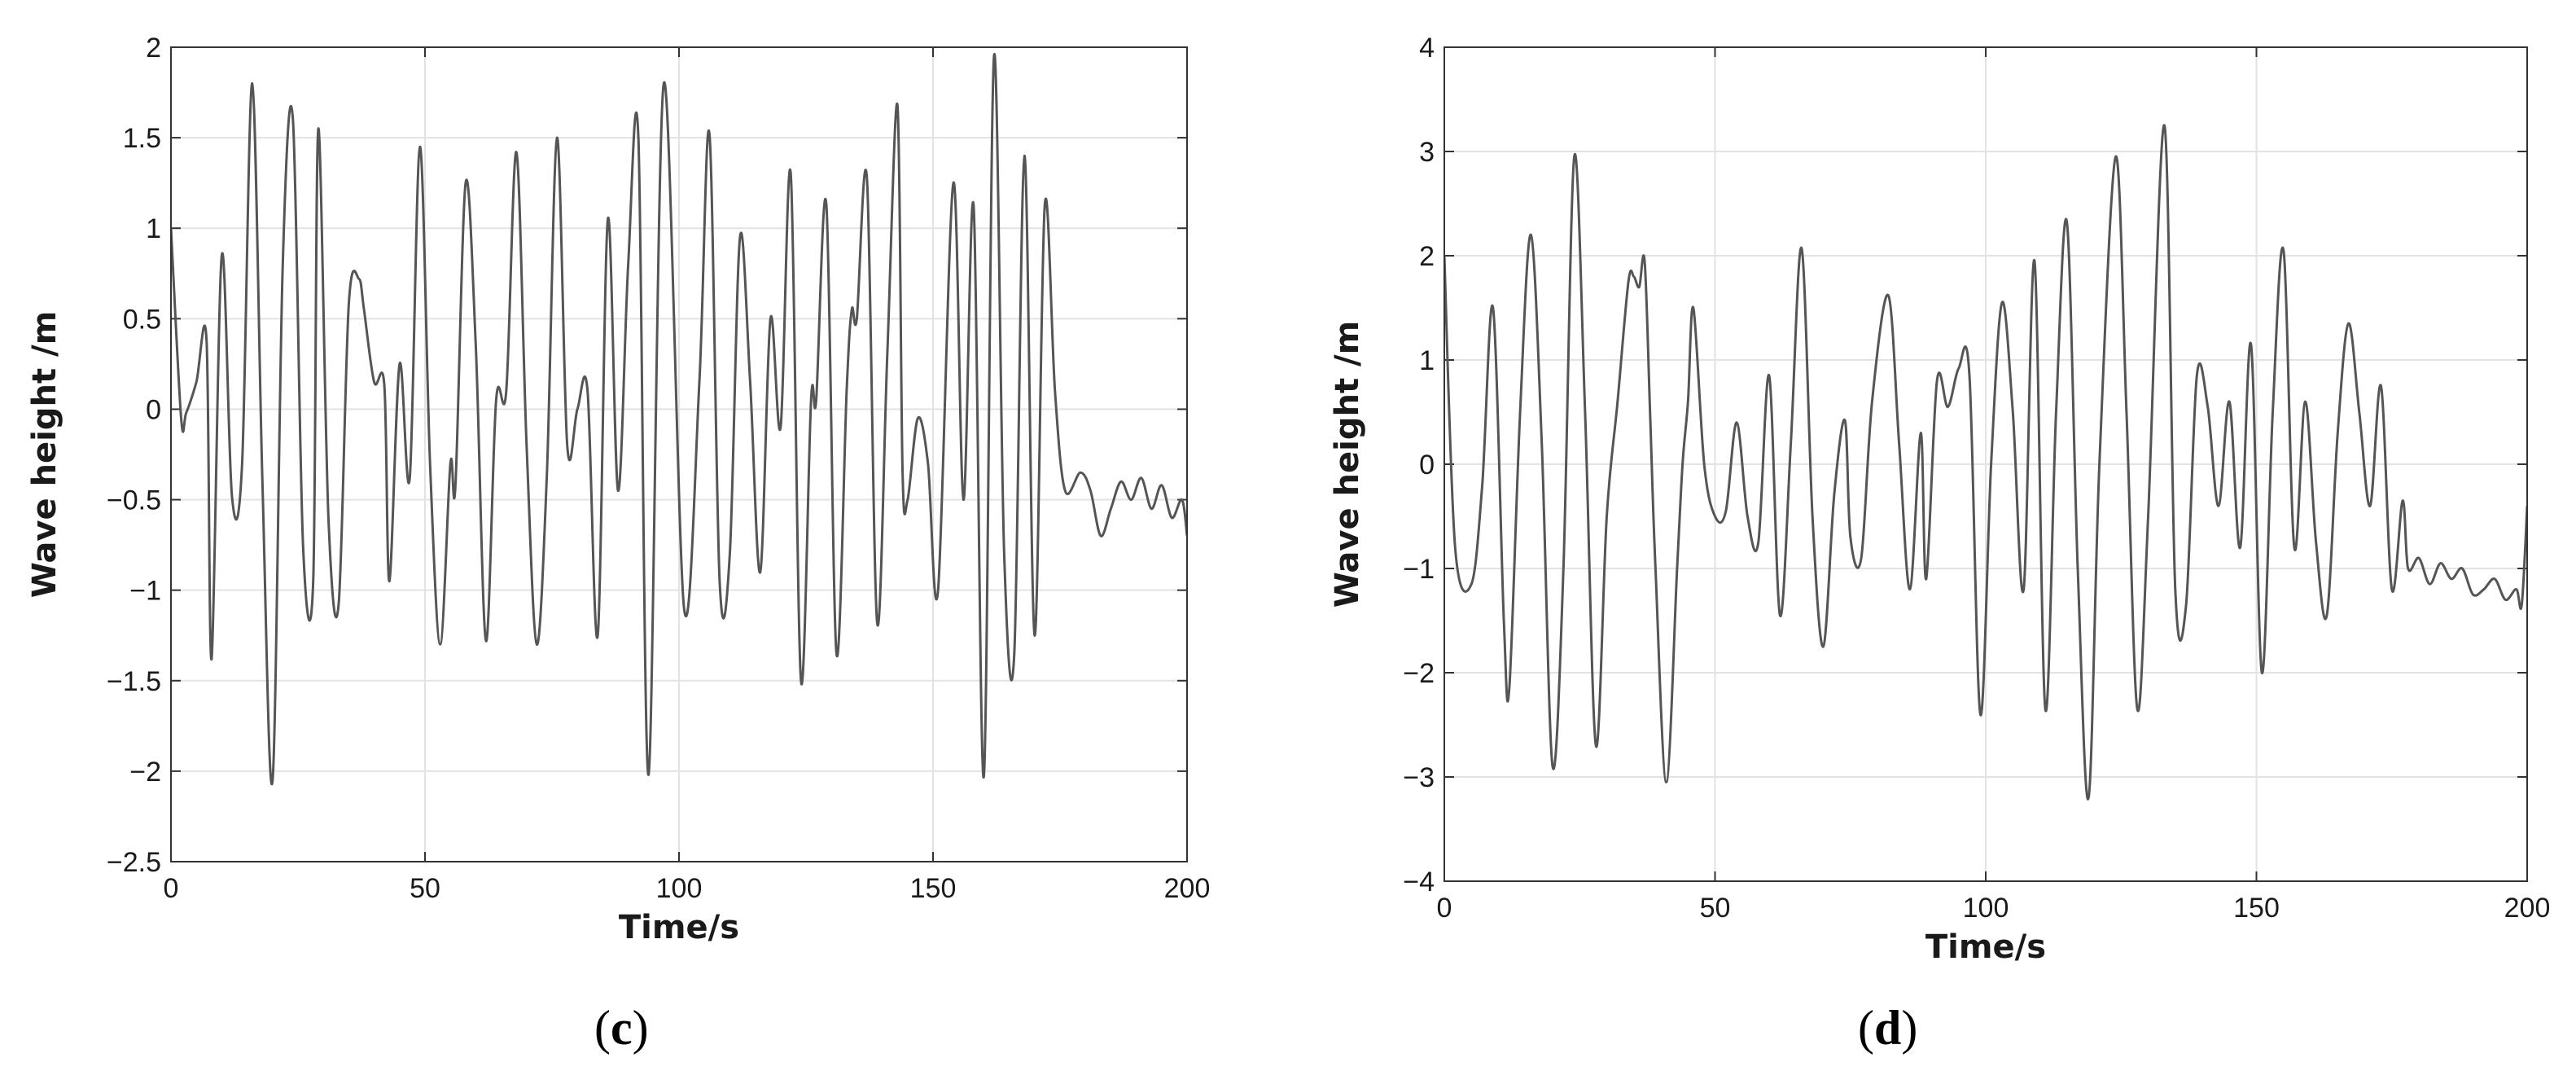 This screenshot has width=2576, height=1084. I want to click on y-tick-label: −1.5, so click(134, 682).